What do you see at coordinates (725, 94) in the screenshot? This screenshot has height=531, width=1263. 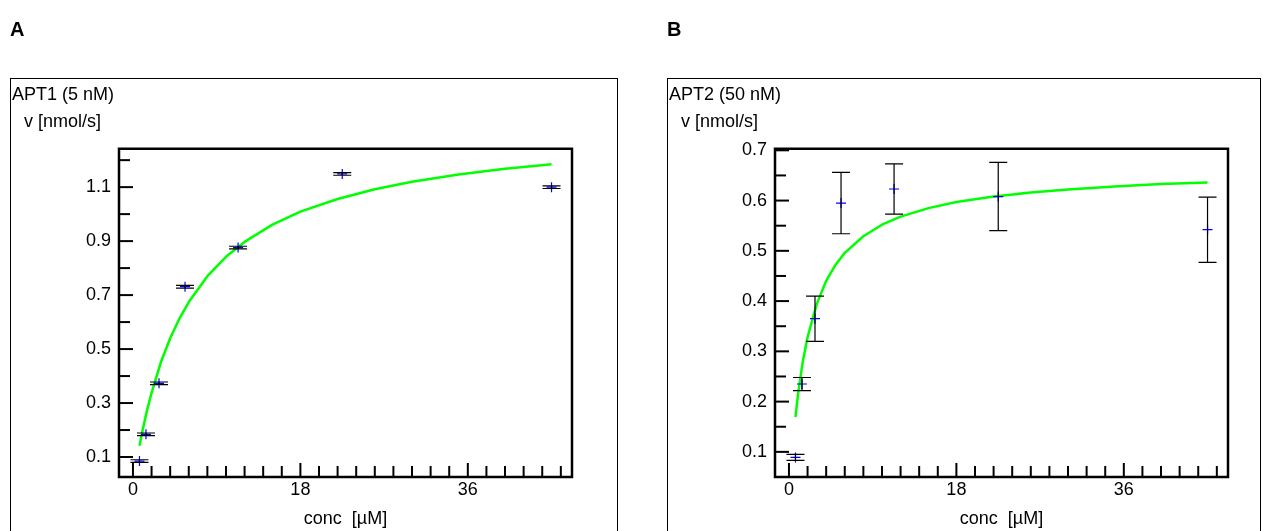 I see `chart-title: APT2 (50 nM)` at bounding box center [725, 94].